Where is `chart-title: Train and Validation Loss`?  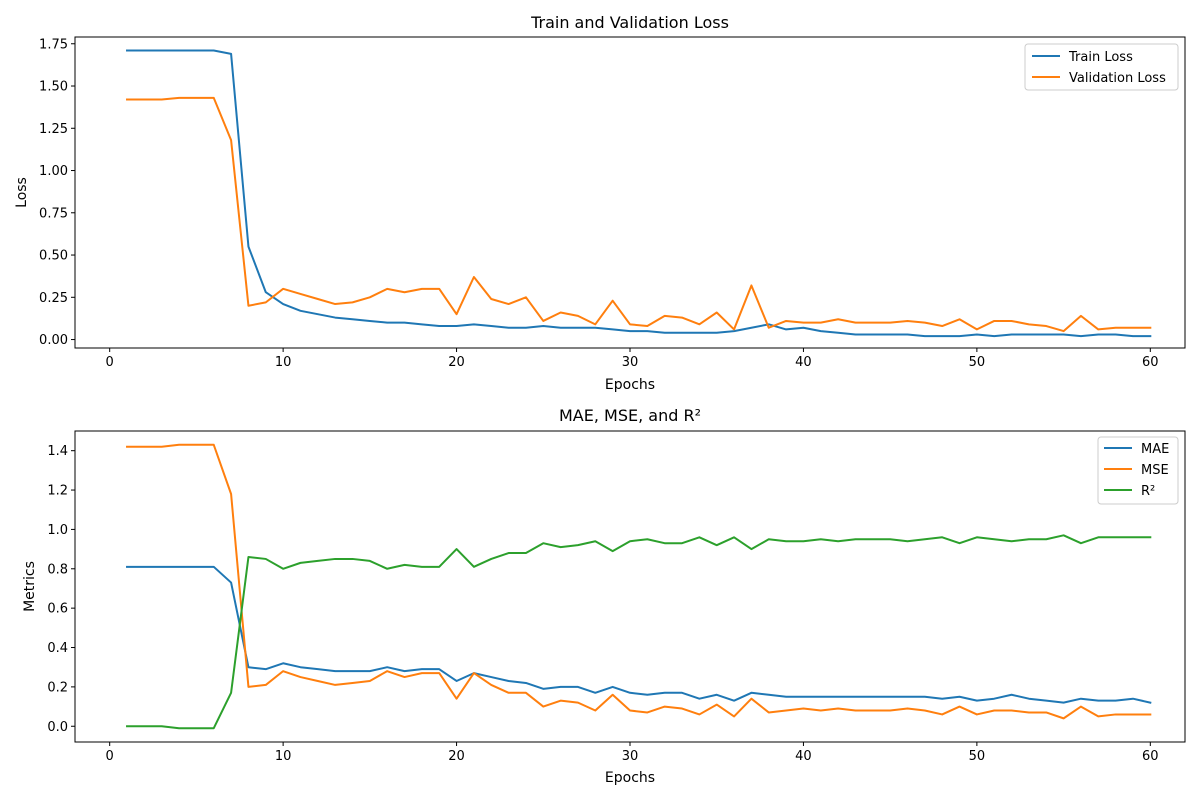 chart-title: Train and Validation Loss is located at coordinates (629, 22).